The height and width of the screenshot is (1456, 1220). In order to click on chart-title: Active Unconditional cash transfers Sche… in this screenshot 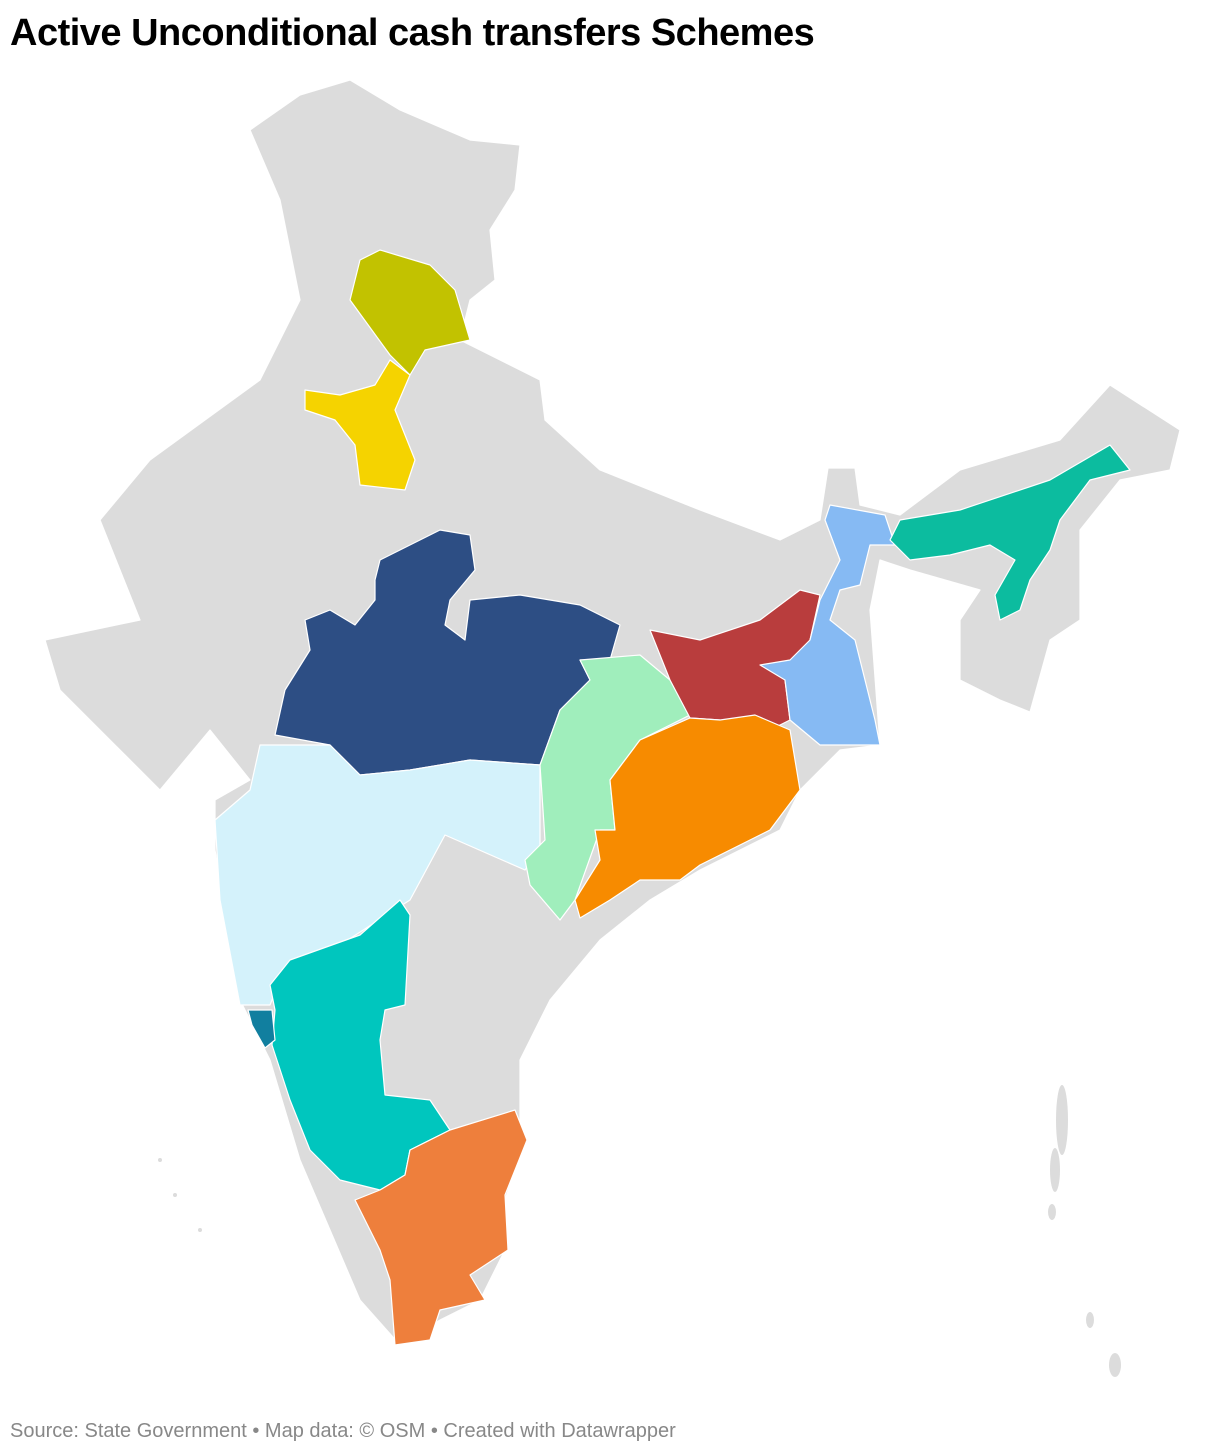, I will do `click(412, 33)`.